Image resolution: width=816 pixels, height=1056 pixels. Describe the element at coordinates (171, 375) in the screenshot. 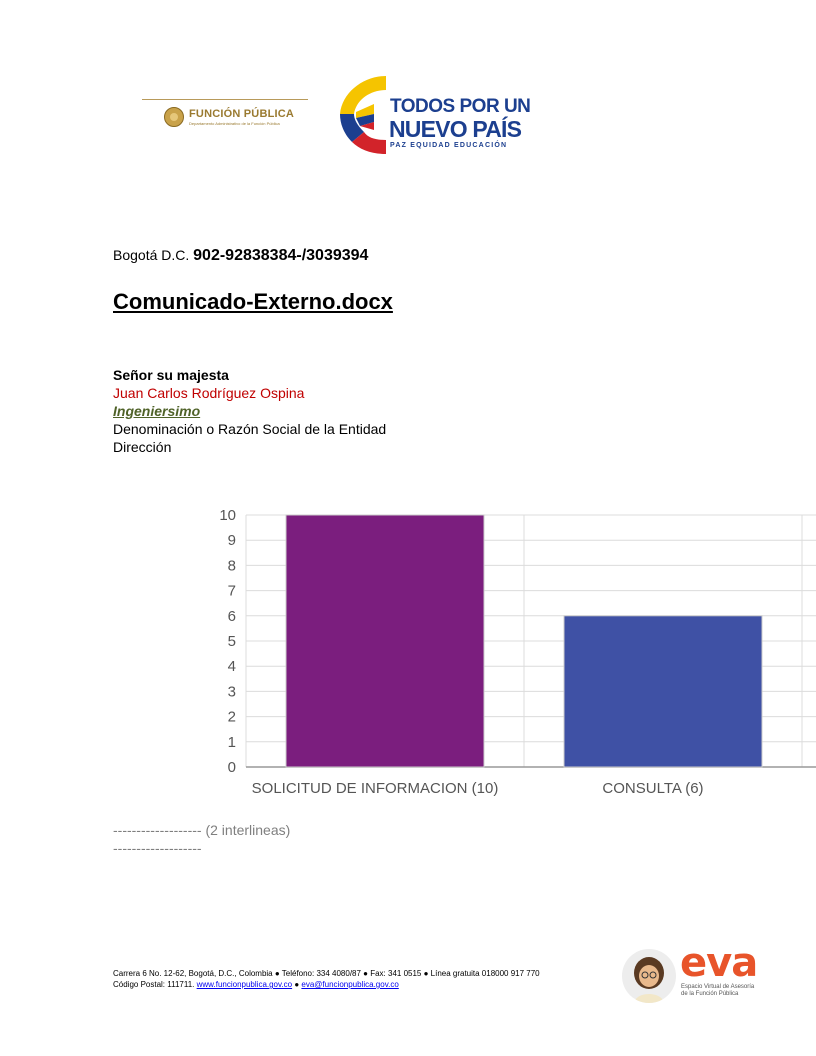

I see `salutation: Señor su majesta` at that location.